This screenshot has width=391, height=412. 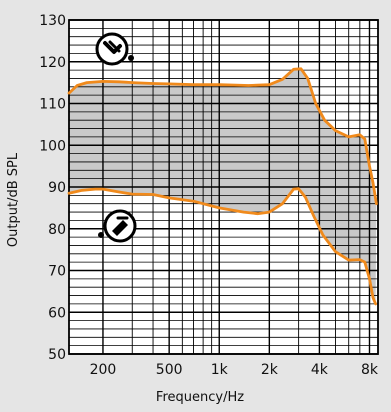 What do you see at coordinates (200, 397) in the screenshot?
I see `x-axis-label: Frequency/Hz` at bounding box center [200, 397].